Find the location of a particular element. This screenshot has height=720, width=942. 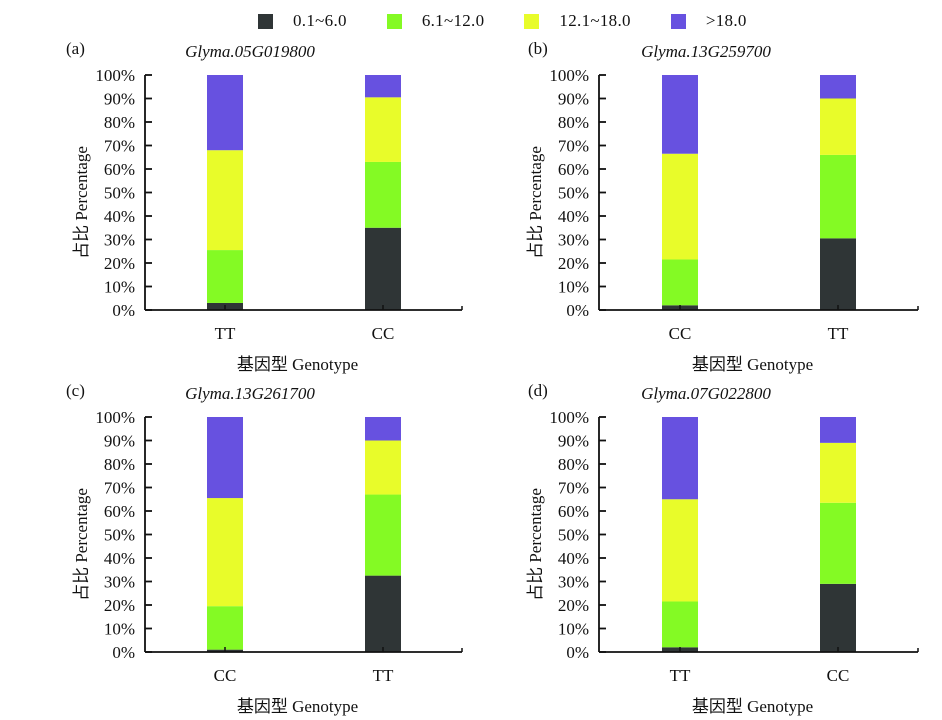

legend-label: 0.1~6.0 is located at coordinates (320, 20).